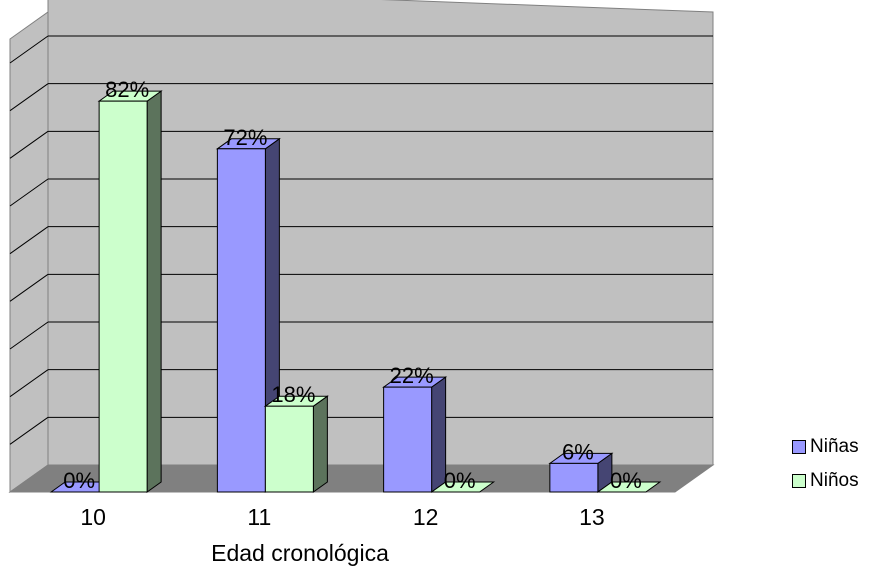  I want to click on data-label: 18%, so click(293, 394).